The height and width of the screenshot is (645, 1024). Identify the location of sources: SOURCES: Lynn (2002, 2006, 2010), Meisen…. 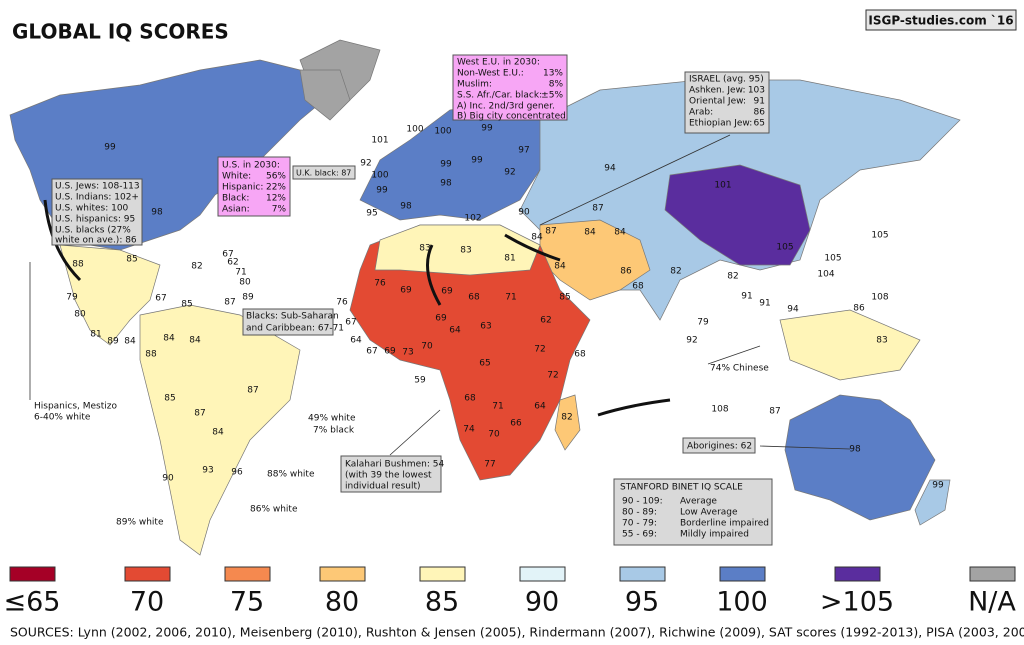
(517, 632).